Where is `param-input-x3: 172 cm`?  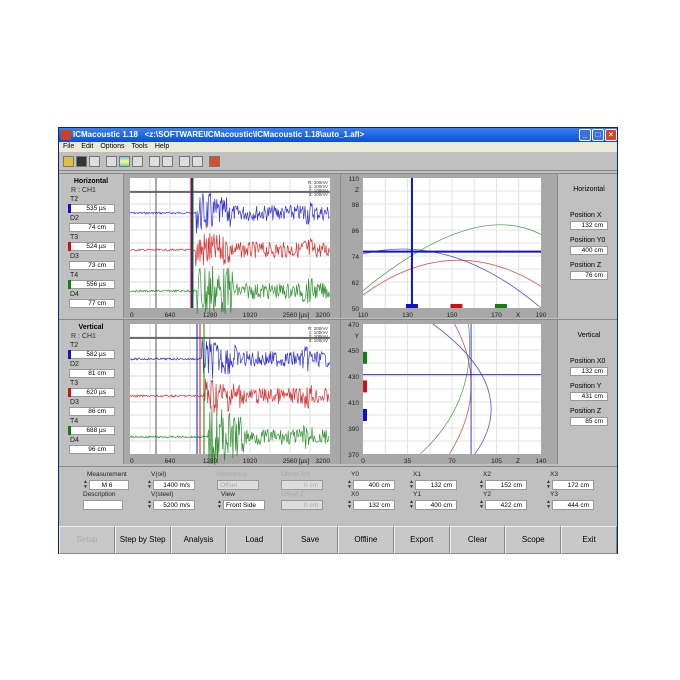
param-input-x3: 172 cm is located at coordinates (573, 485).